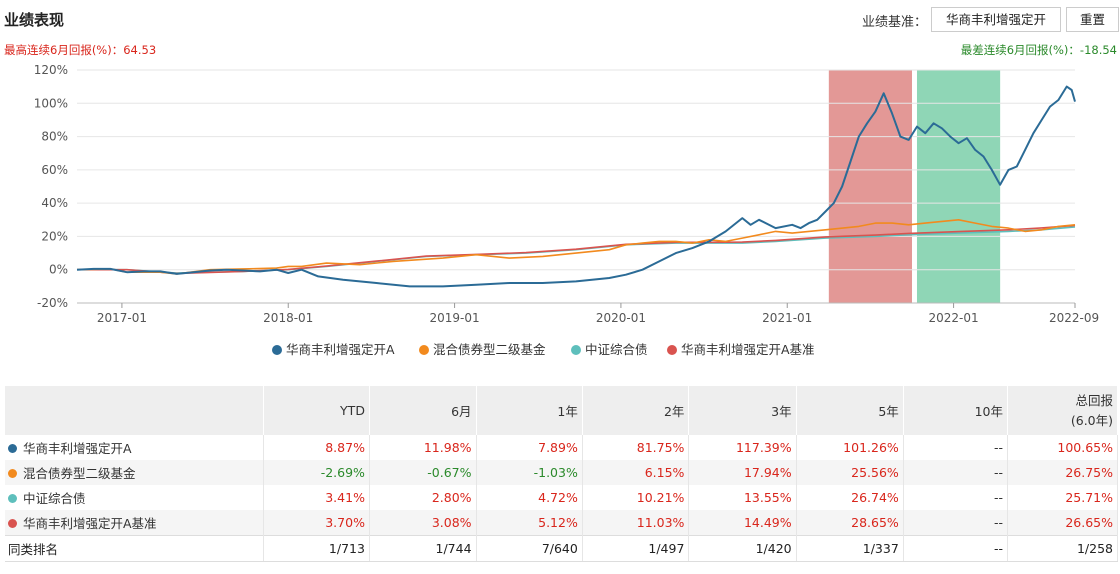  Describe the element at coordinates (576, 247) in the screenshot. I see `series-line-category` at that location.